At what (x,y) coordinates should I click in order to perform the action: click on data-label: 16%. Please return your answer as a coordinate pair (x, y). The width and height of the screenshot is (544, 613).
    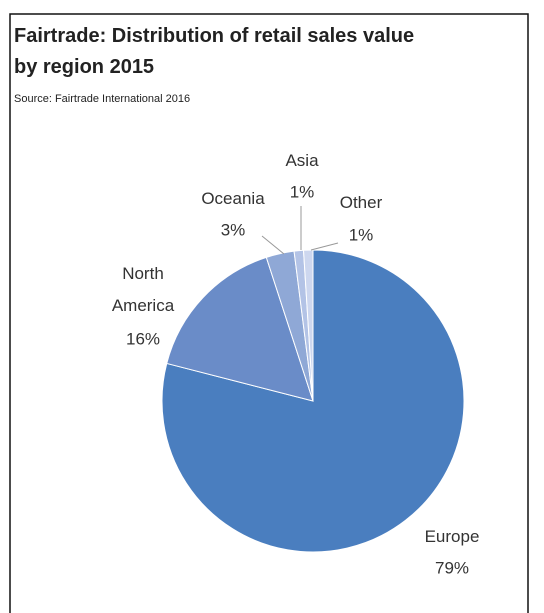
    Looking at the image, I should click on (143, 338).